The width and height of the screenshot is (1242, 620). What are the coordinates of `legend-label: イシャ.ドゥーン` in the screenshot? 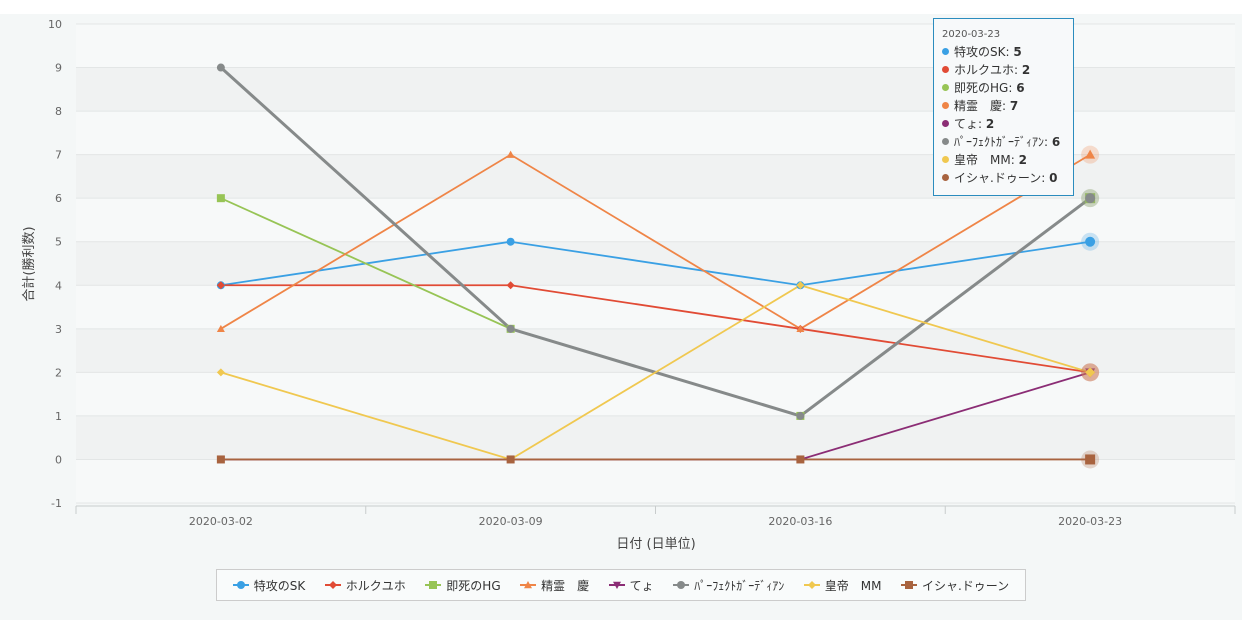 It's located at (965, 585).